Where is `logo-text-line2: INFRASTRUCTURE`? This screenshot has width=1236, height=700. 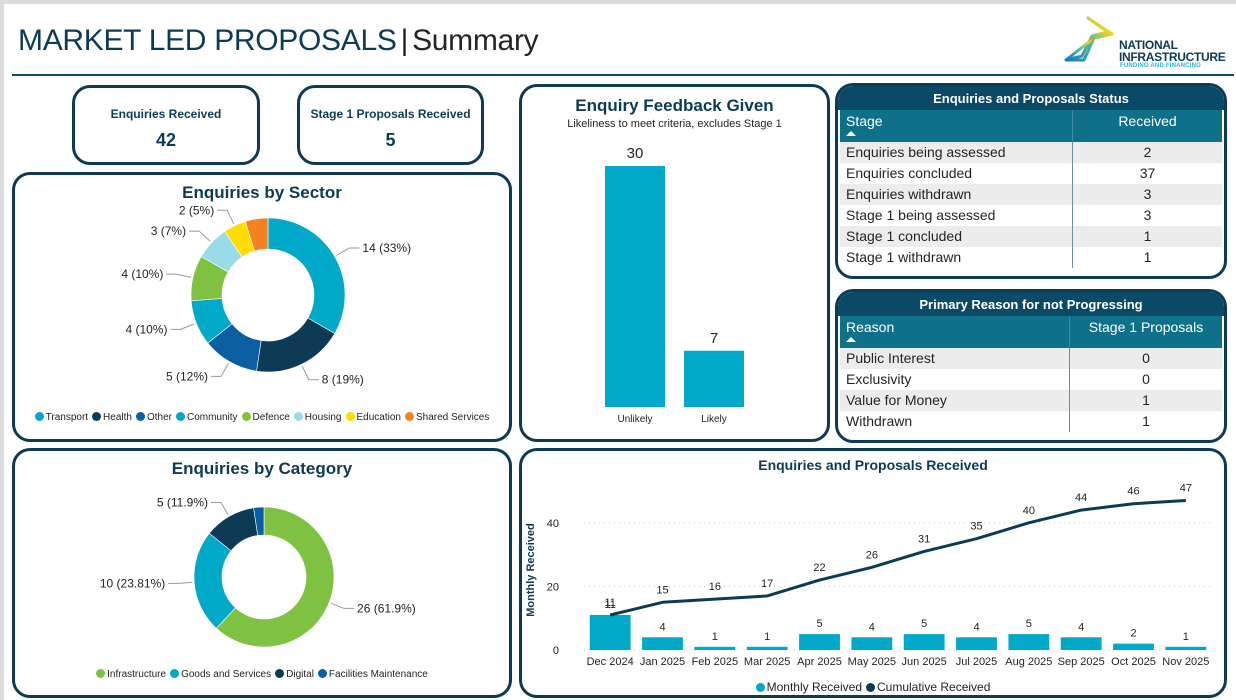
logo-text-line2: INFRASTRUCTURE is located at coordinates (1172, 57).